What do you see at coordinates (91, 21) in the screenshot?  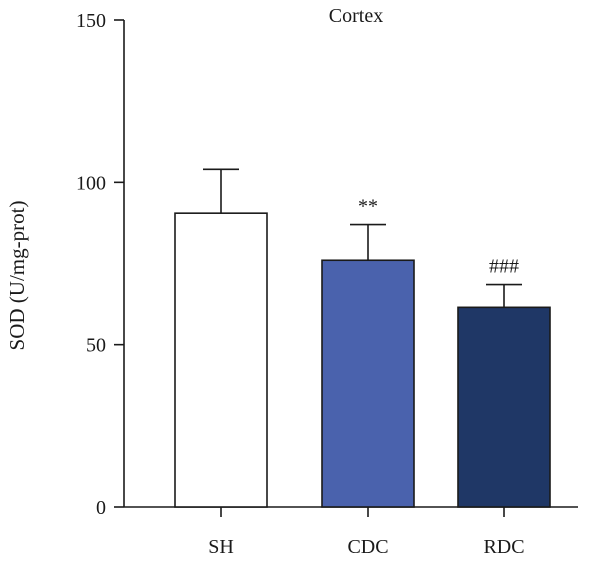 I see `y-tick-label: 150` at bounding box center [91, 21].